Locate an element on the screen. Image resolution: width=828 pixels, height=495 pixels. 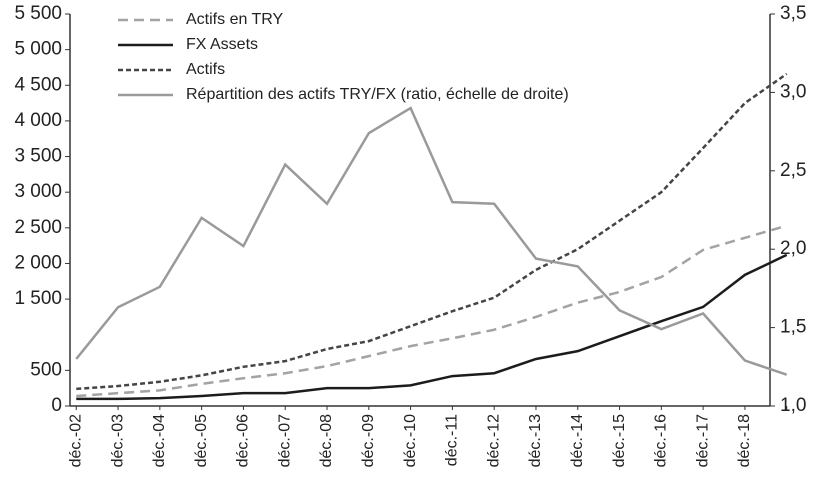
x-tick-label: déc.-04 is located at coordinates (159, 440).